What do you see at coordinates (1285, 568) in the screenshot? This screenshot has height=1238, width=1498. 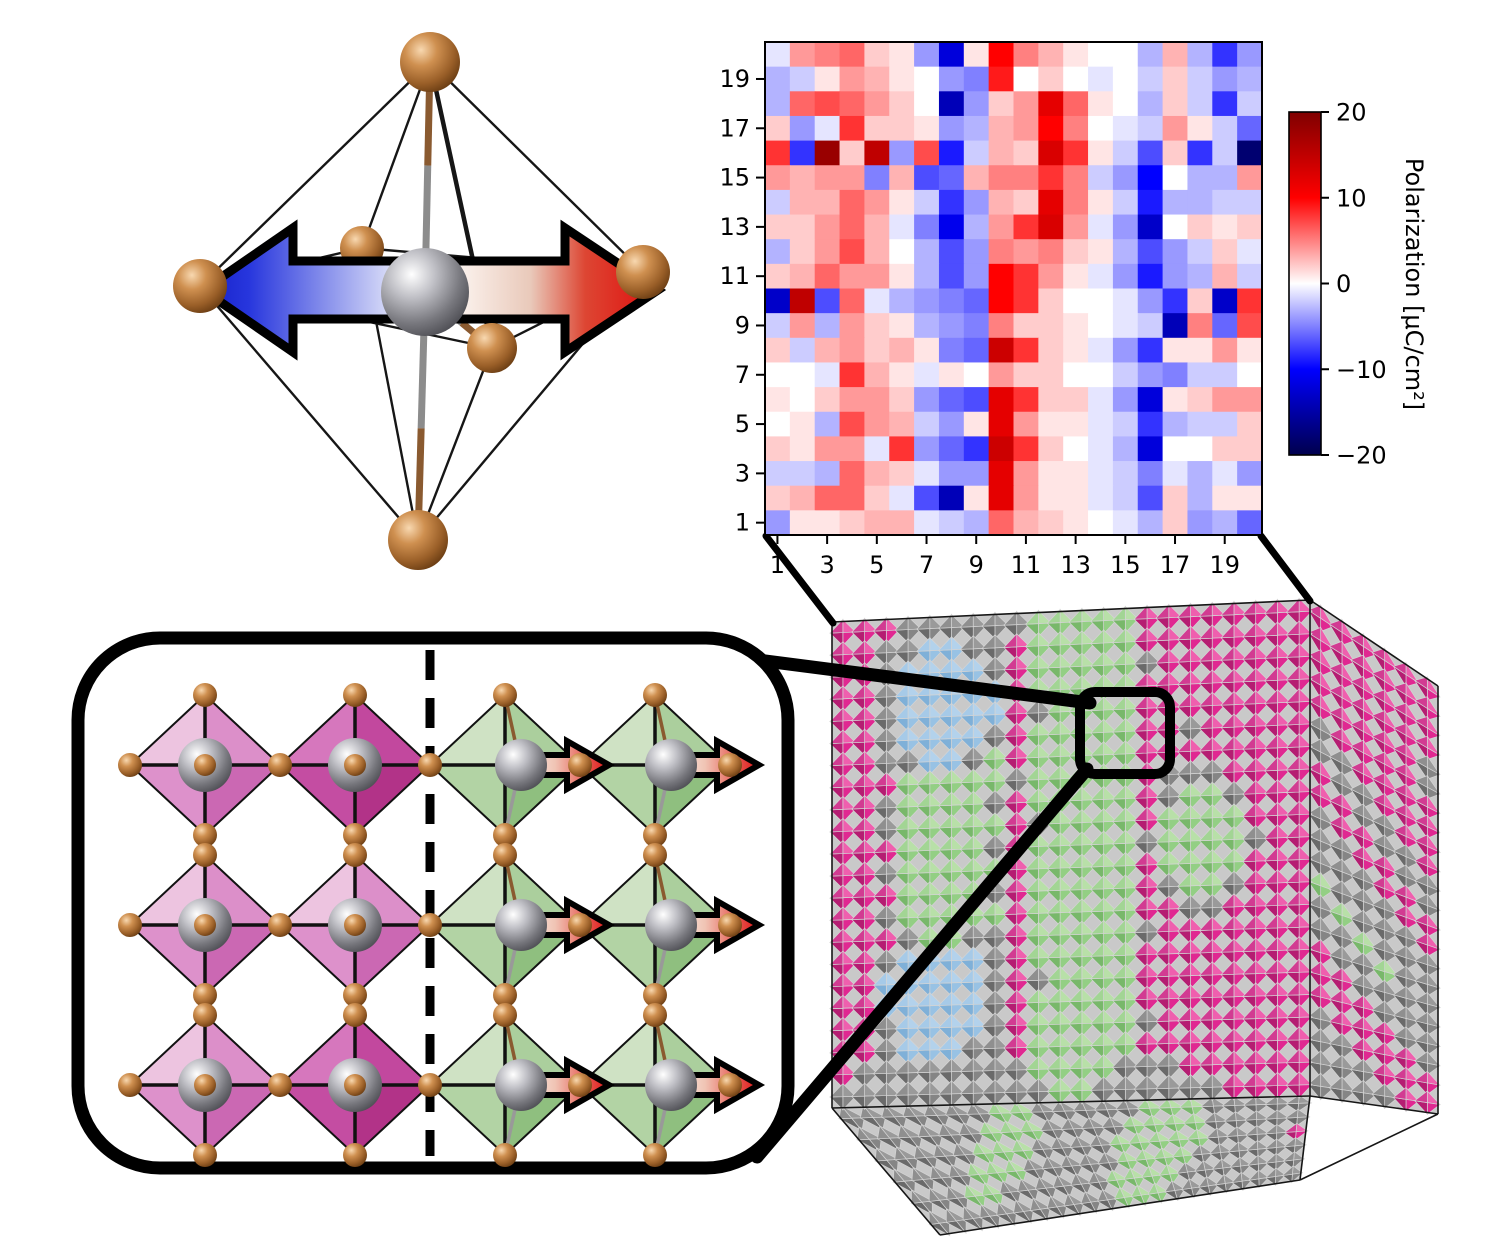 I see `heatmap-cube-connector-right` at bounding box center [1285, 568].